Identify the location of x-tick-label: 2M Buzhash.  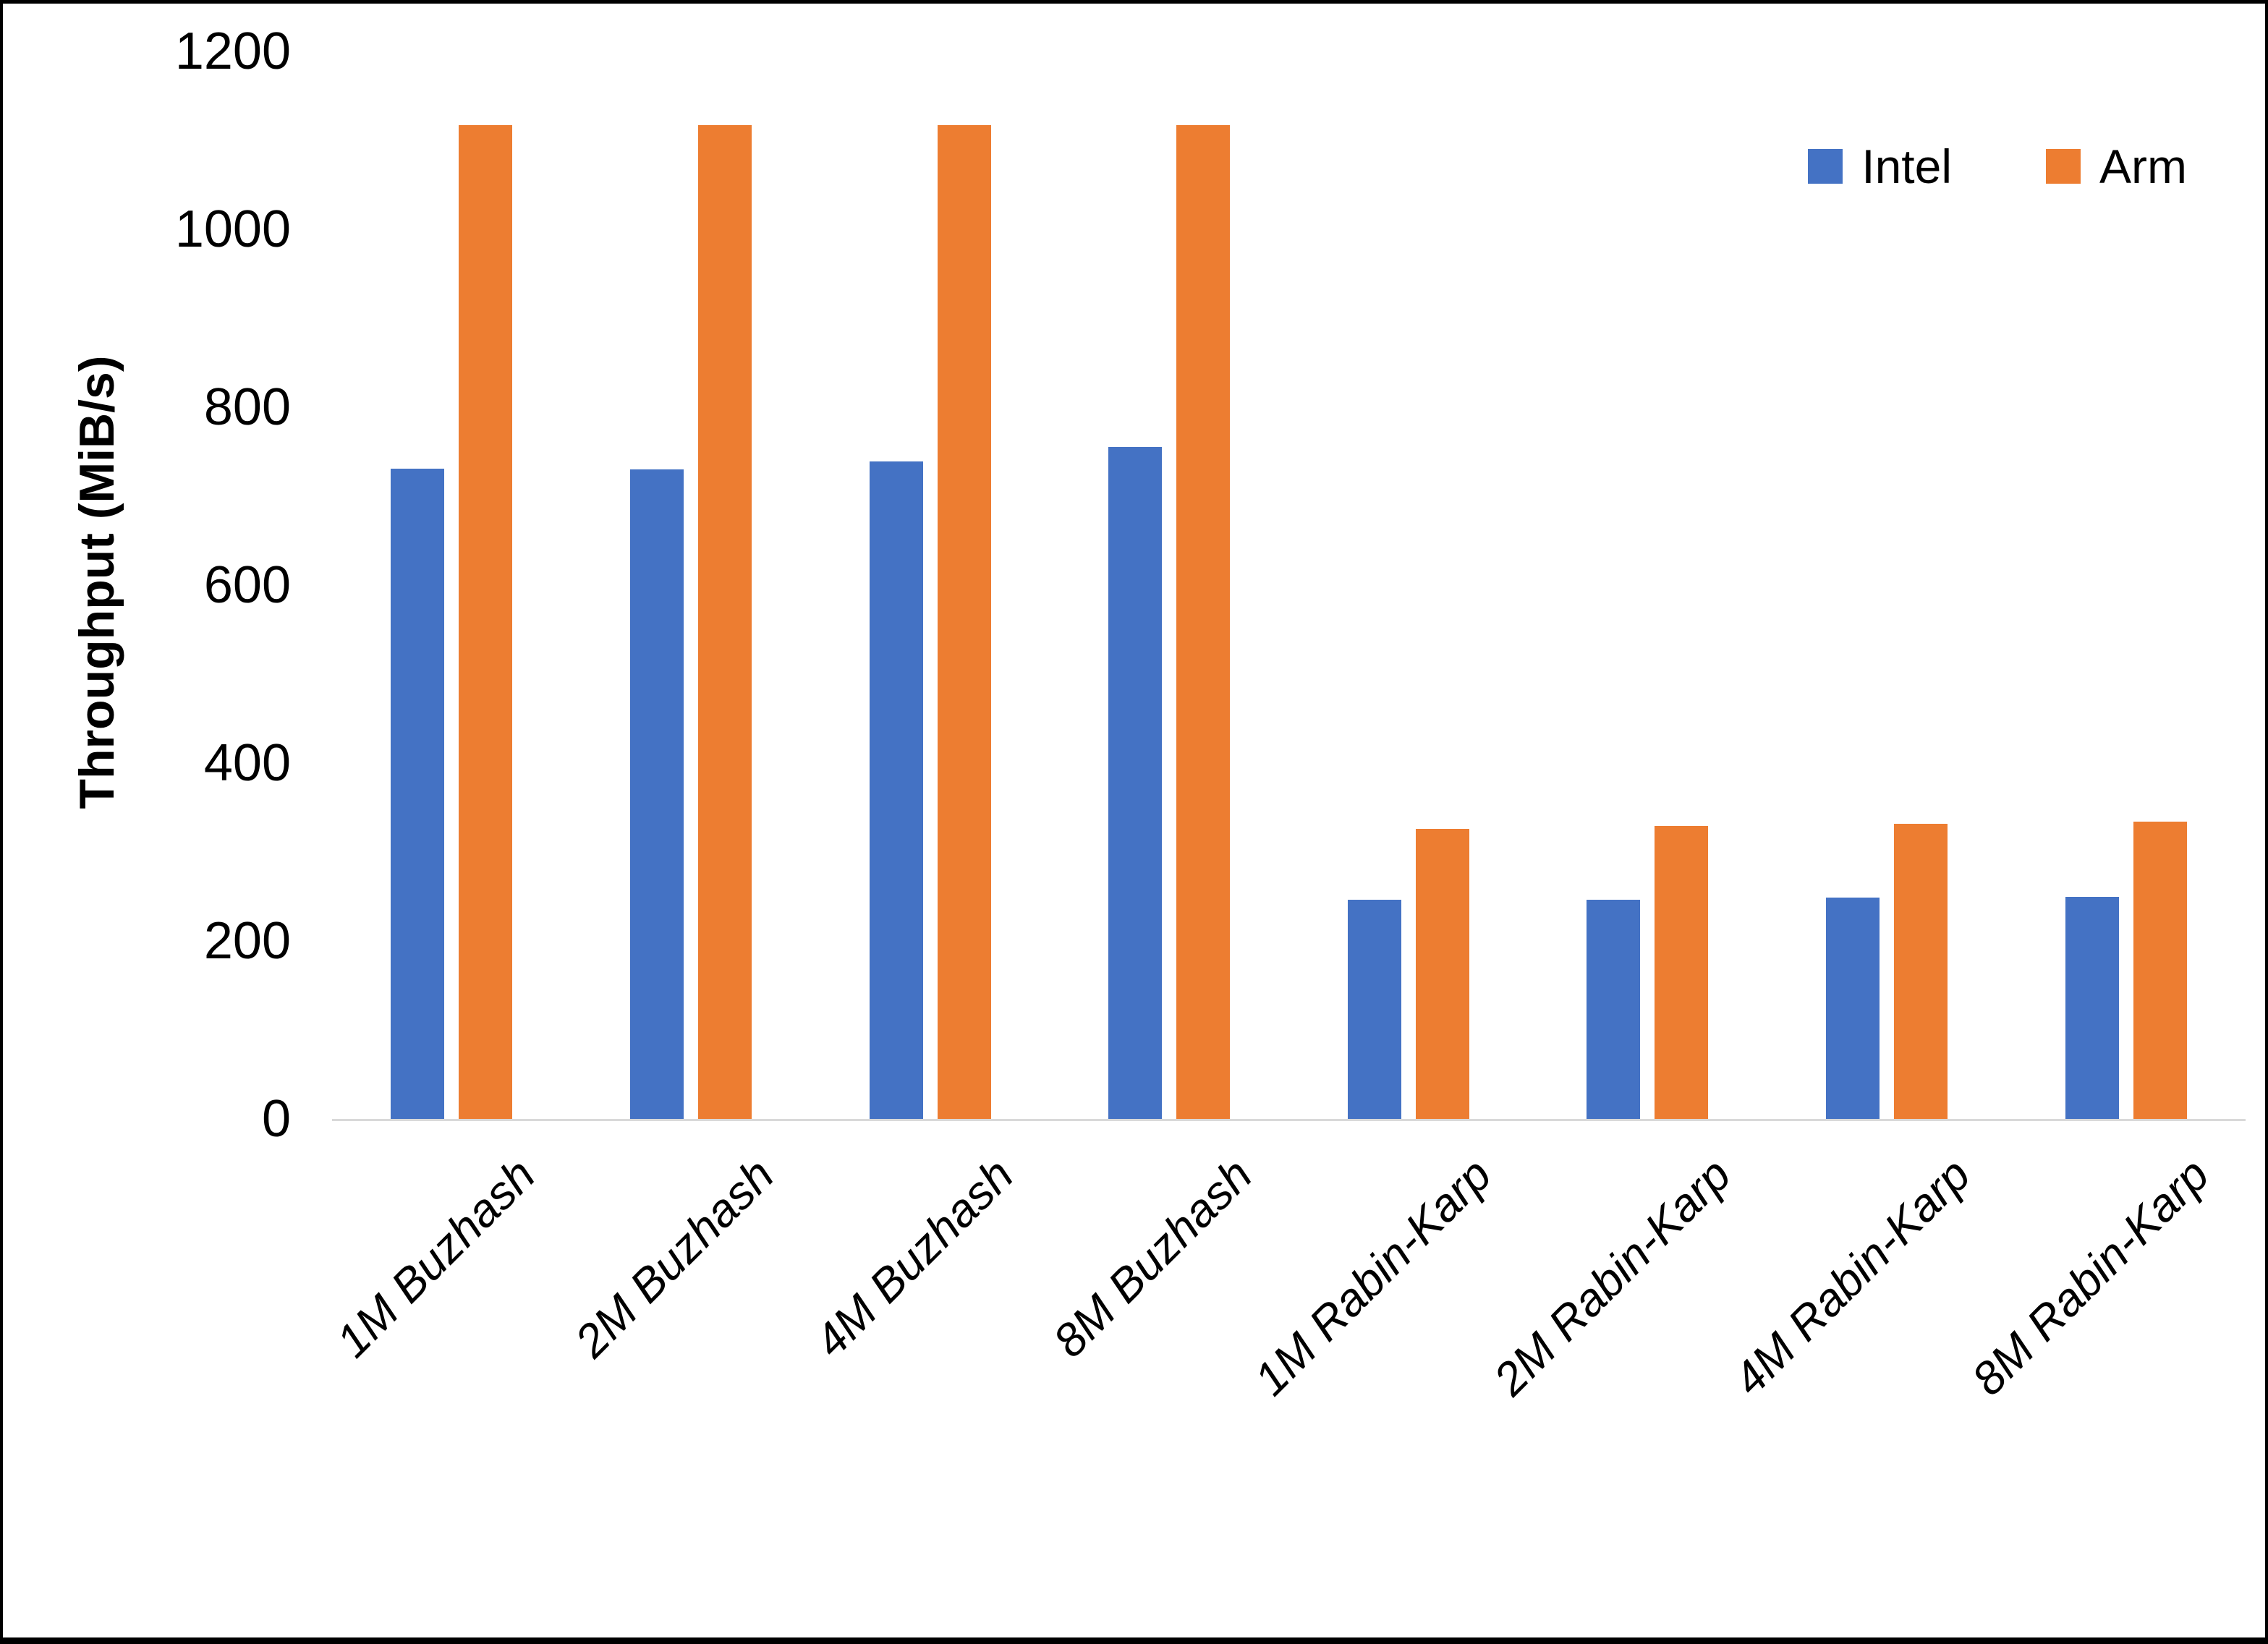
(674, 1258).